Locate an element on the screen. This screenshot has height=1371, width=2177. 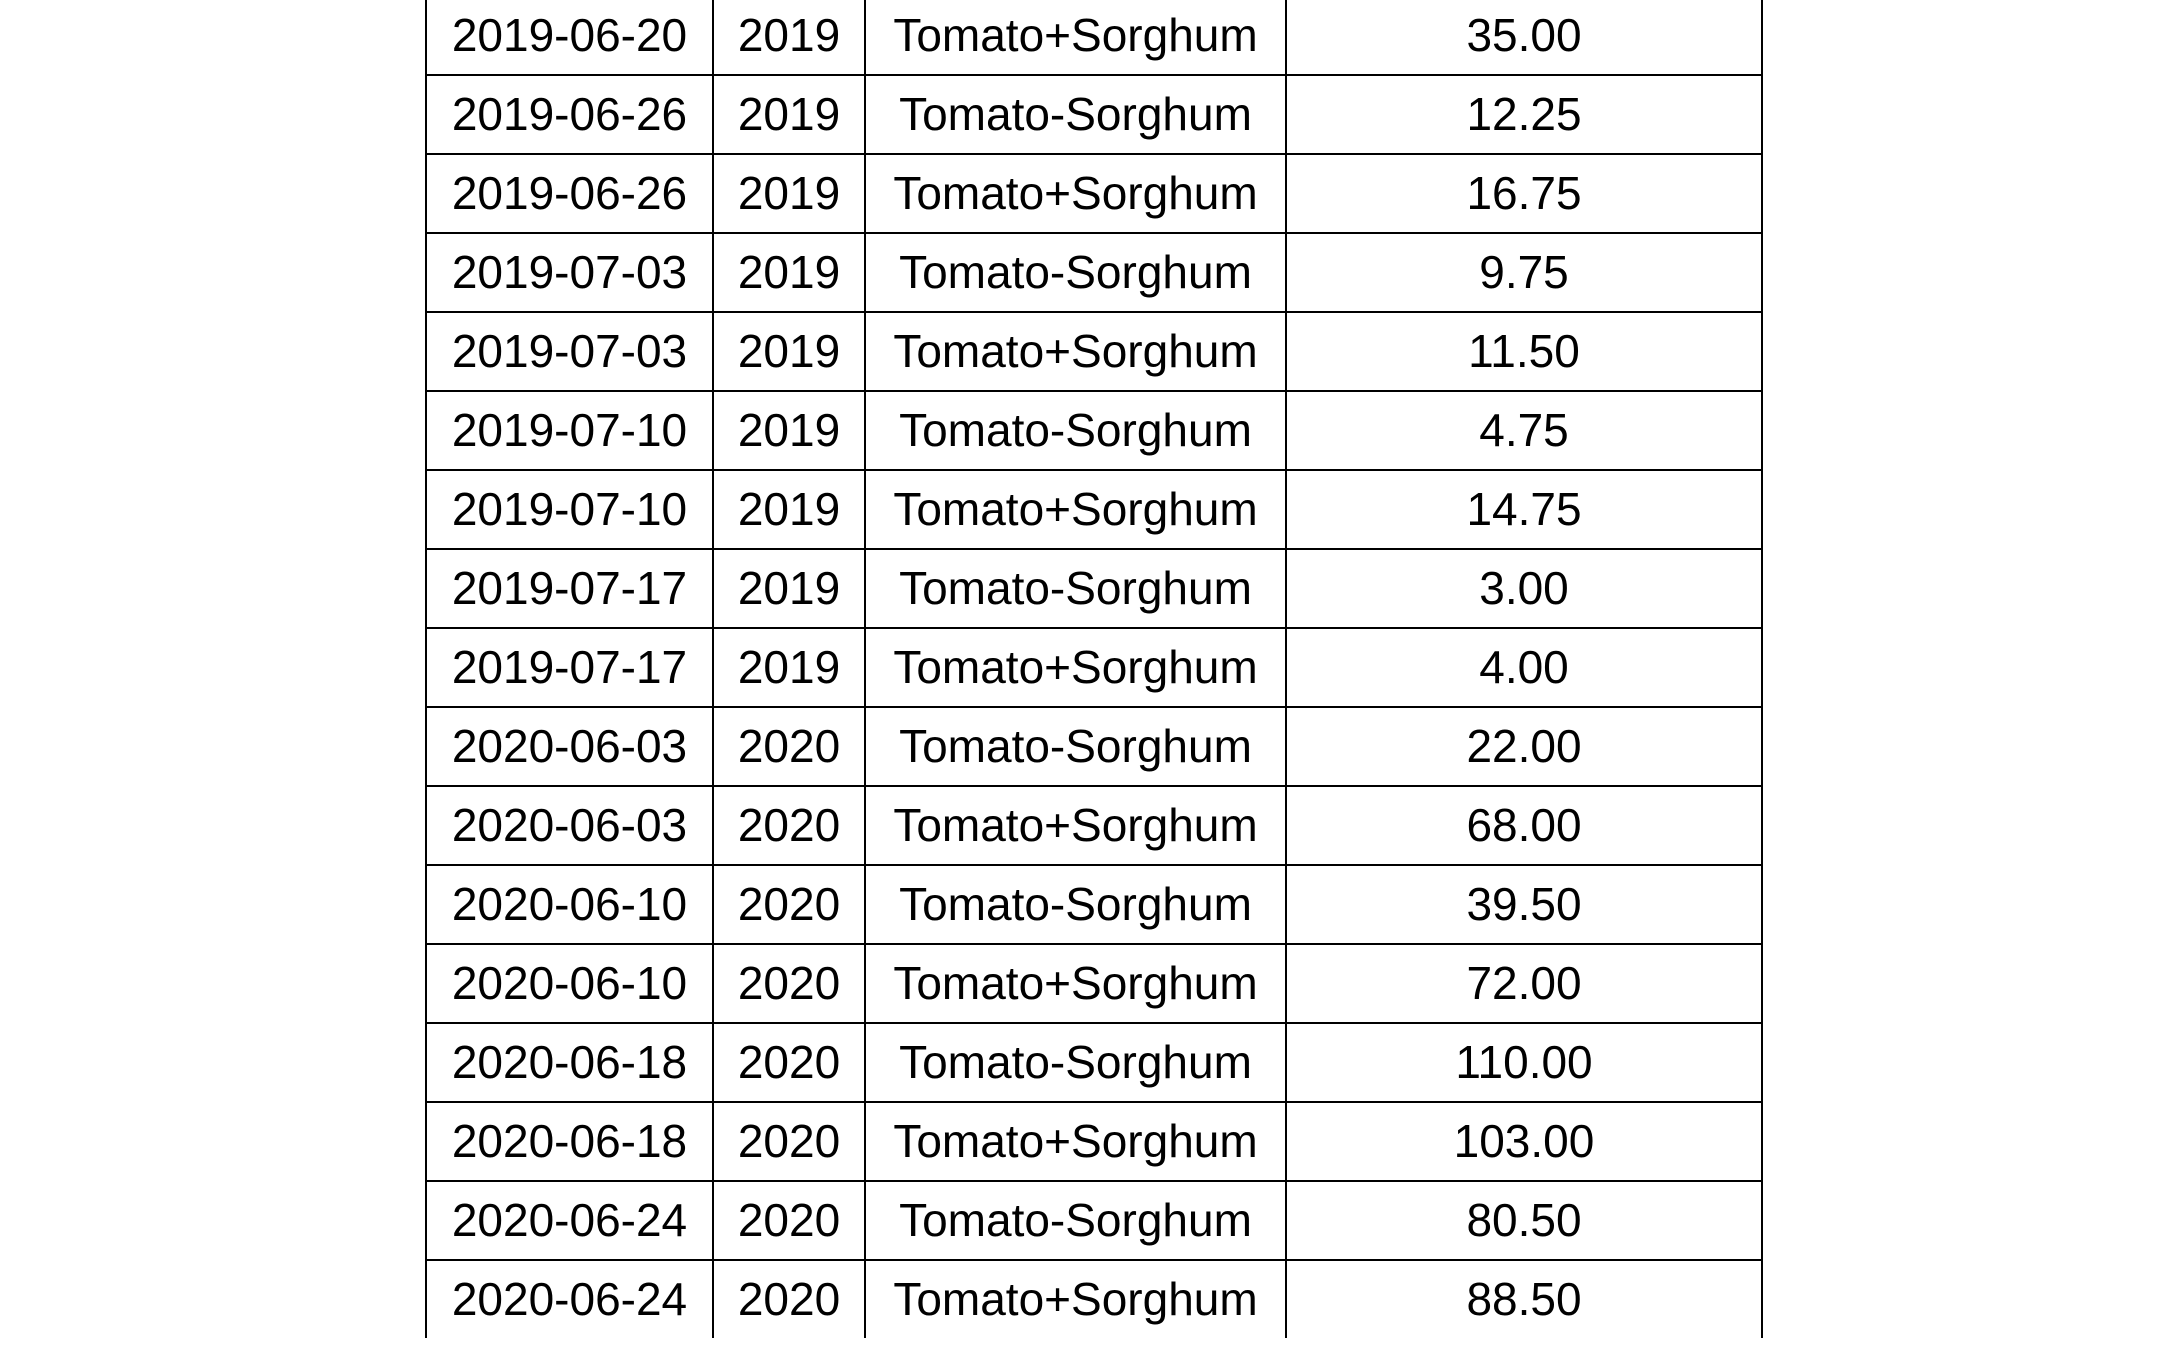
value-cell: 14.75 is located at coordinates (1524, 509).